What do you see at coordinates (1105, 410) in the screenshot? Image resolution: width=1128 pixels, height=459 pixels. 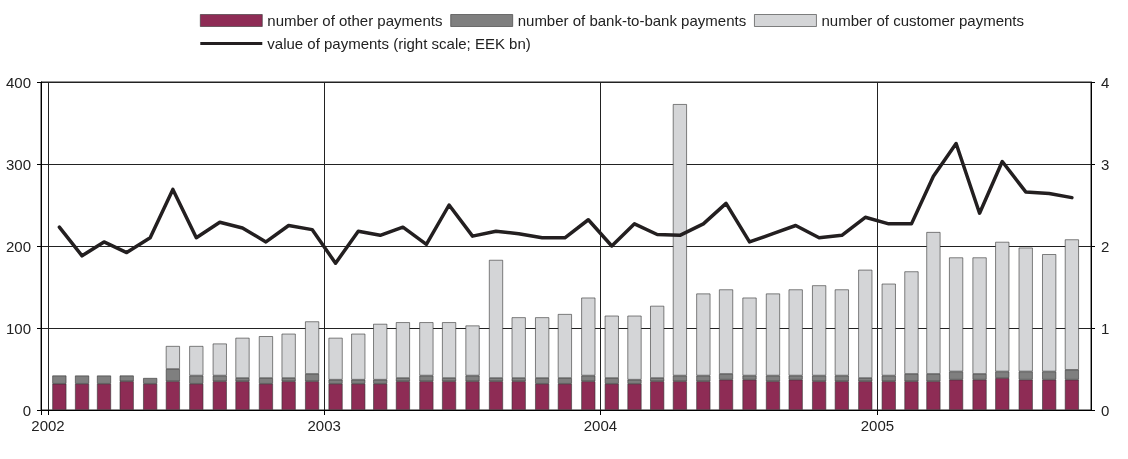 I see `y2-tick-label: 0` at bounding box center [1105, 410].